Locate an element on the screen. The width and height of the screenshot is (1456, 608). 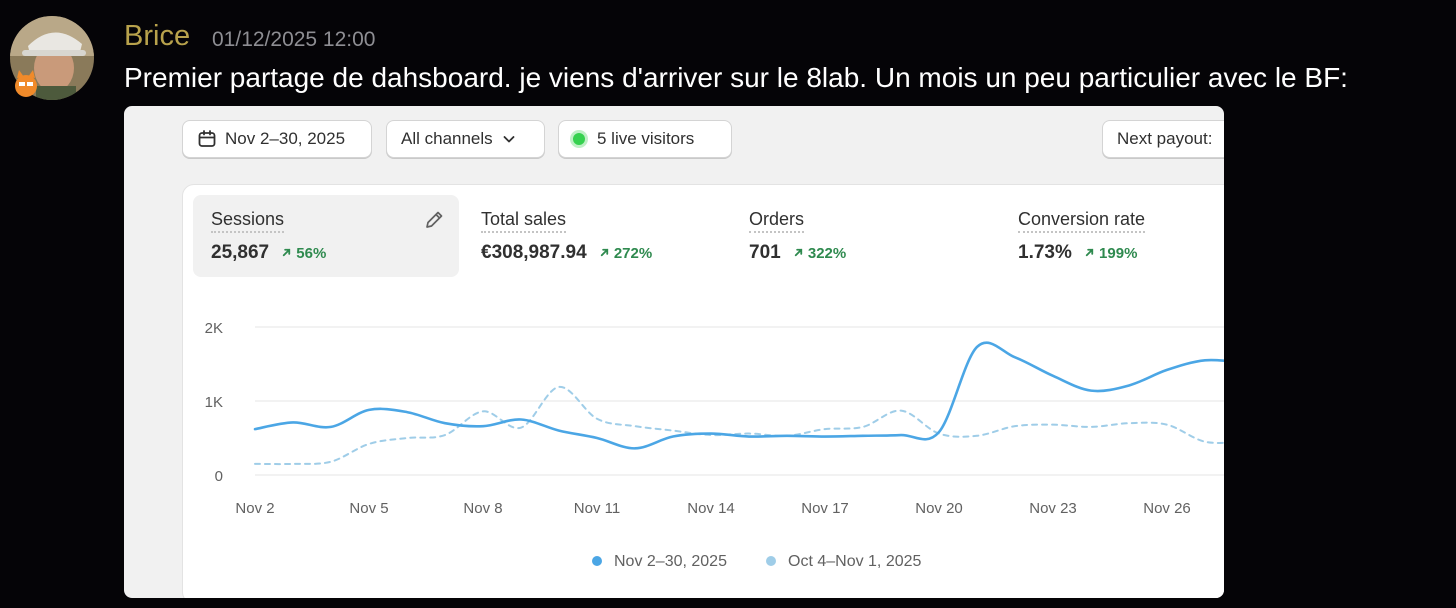
chevron-down-icon is located at coordinates (509, 139).